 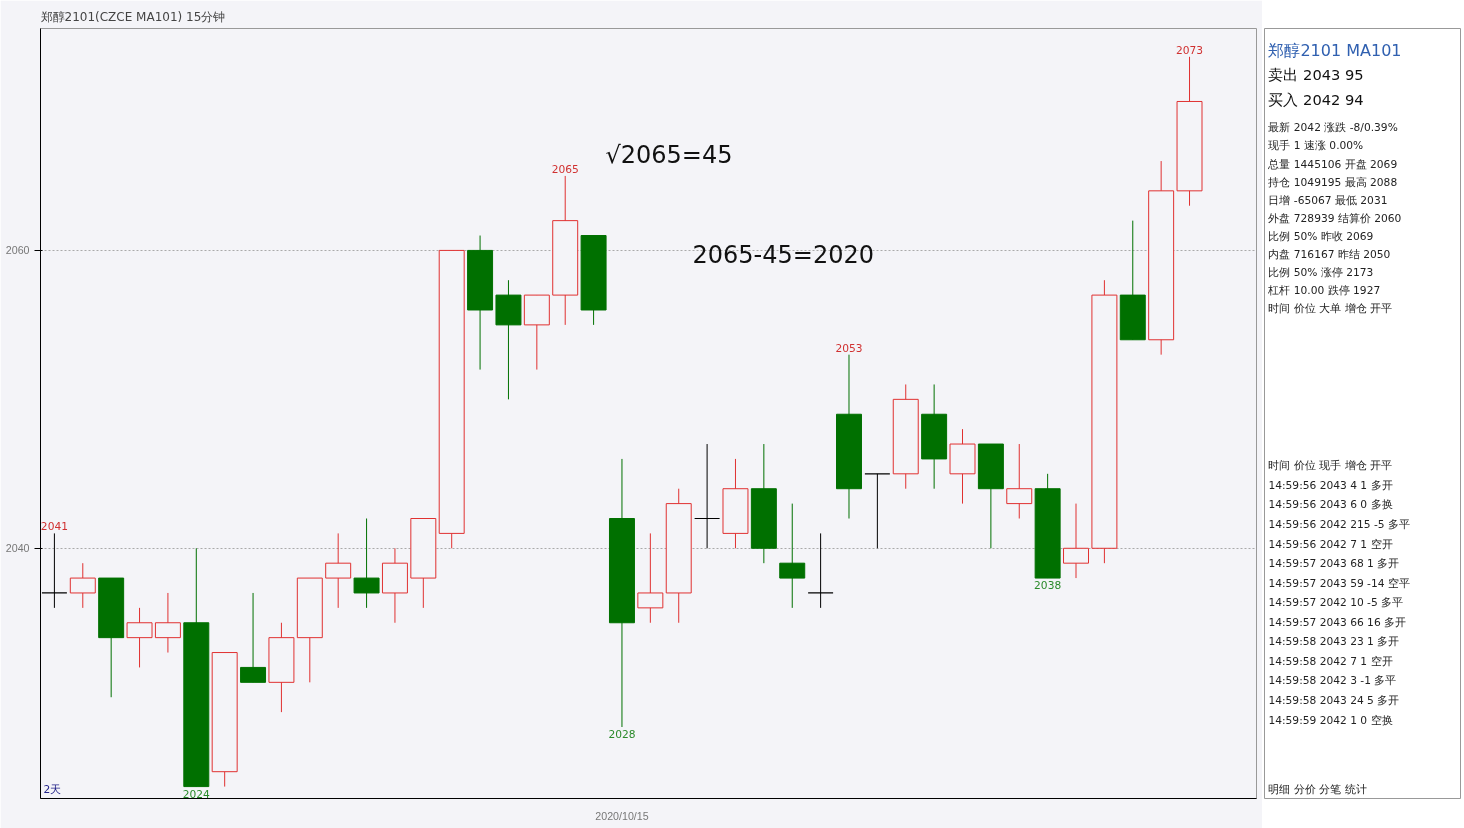 I want to click on annotation: 2065-45=2020, so click(x=783, y=254).